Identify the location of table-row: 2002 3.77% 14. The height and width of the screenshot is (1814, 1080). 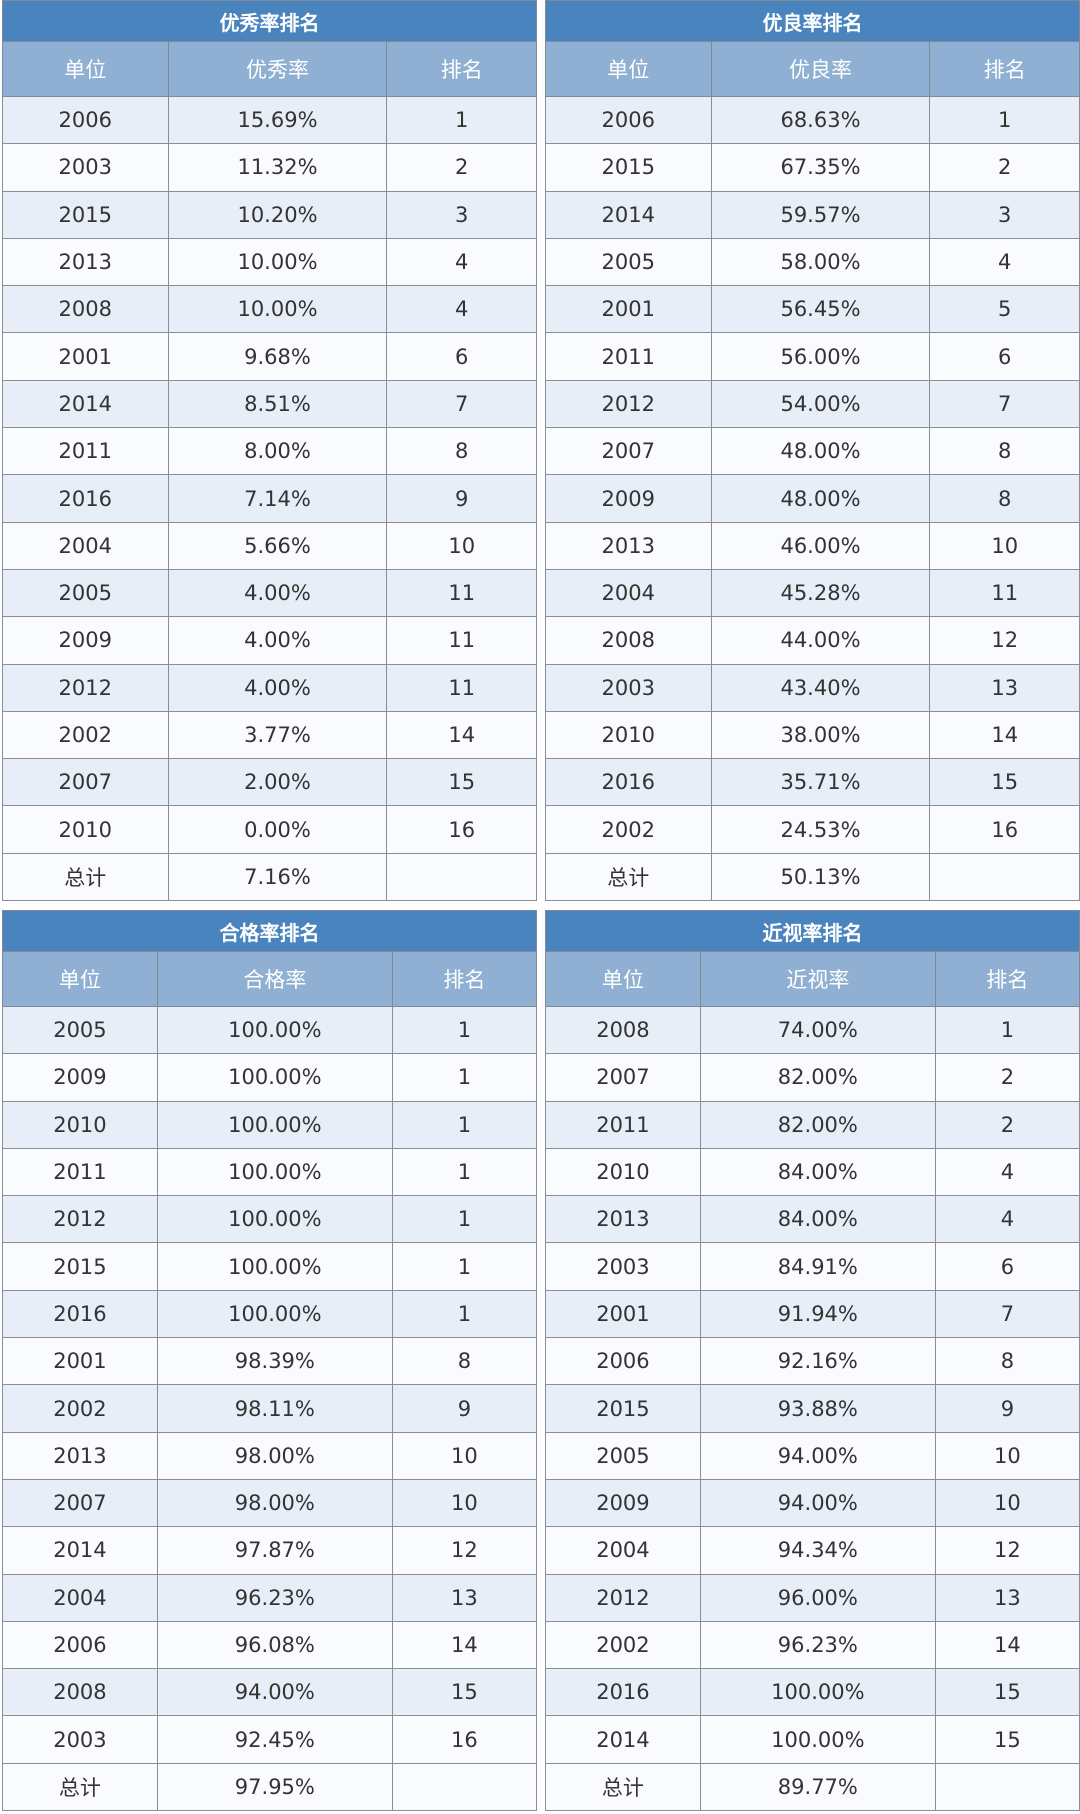
(269, 735).